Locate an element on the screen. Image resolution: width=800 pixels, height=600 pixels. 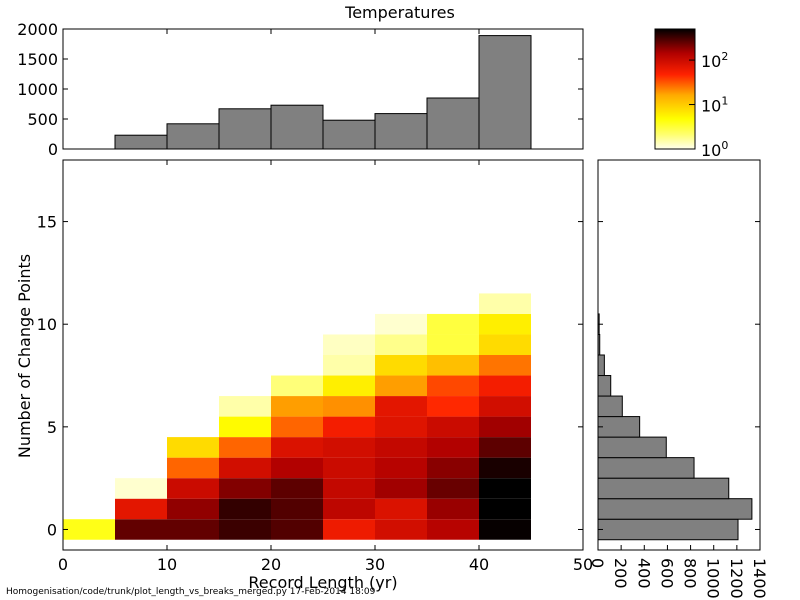
heatmap-y-tick-label: 15 is located at coordinates (47, 222).